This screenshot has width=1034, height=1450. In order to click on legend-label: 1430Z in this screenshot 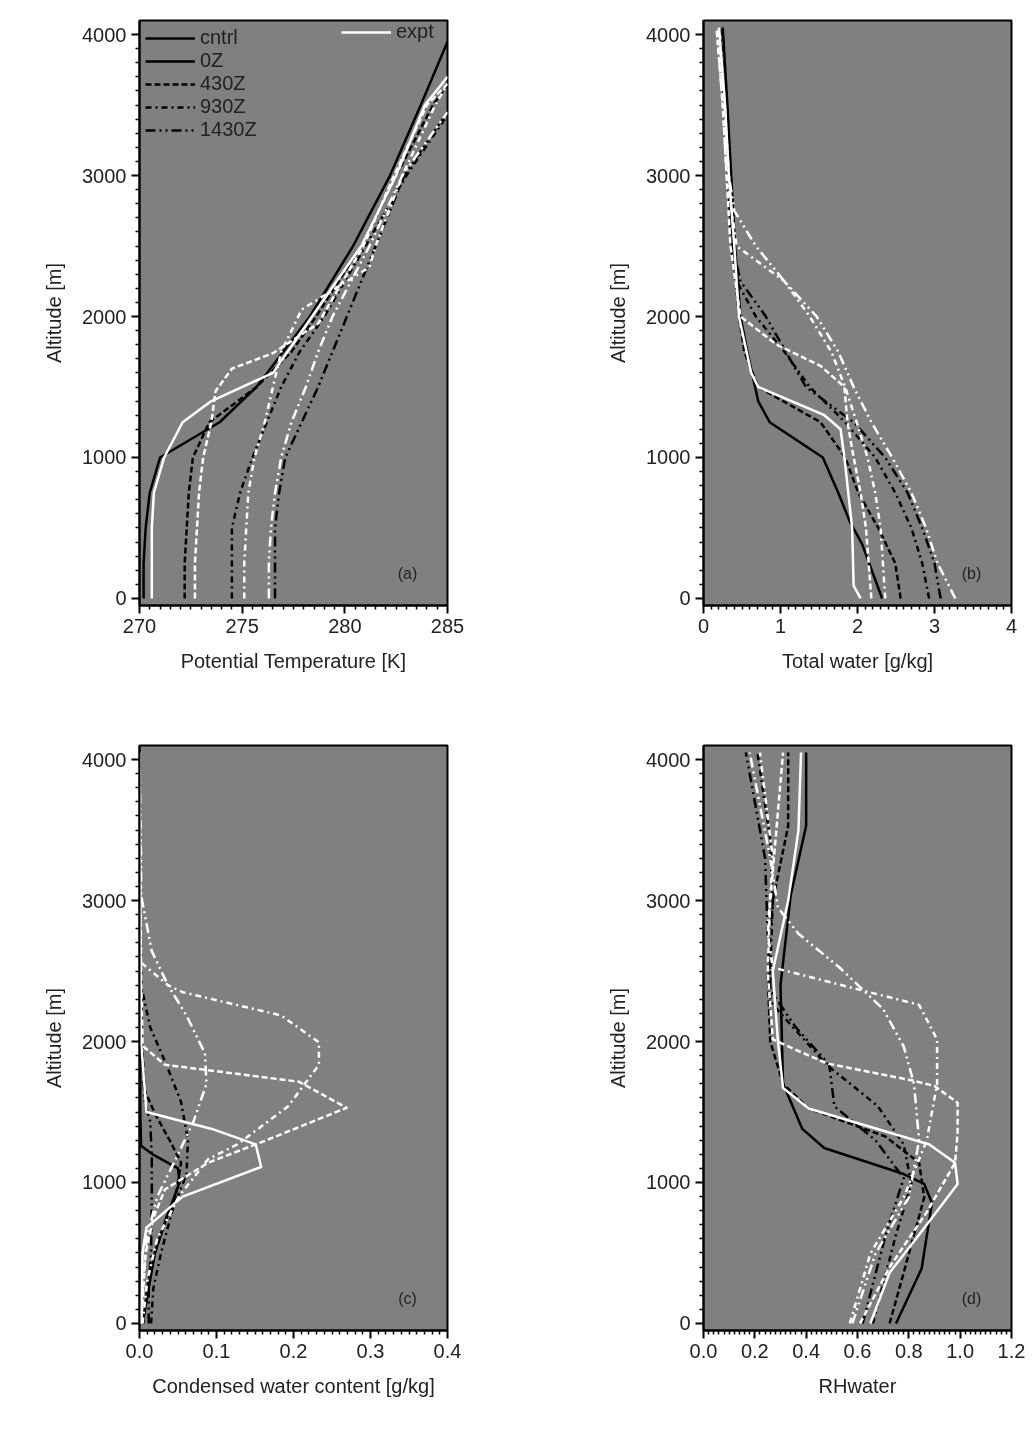, I will do `click(229, 129)`.